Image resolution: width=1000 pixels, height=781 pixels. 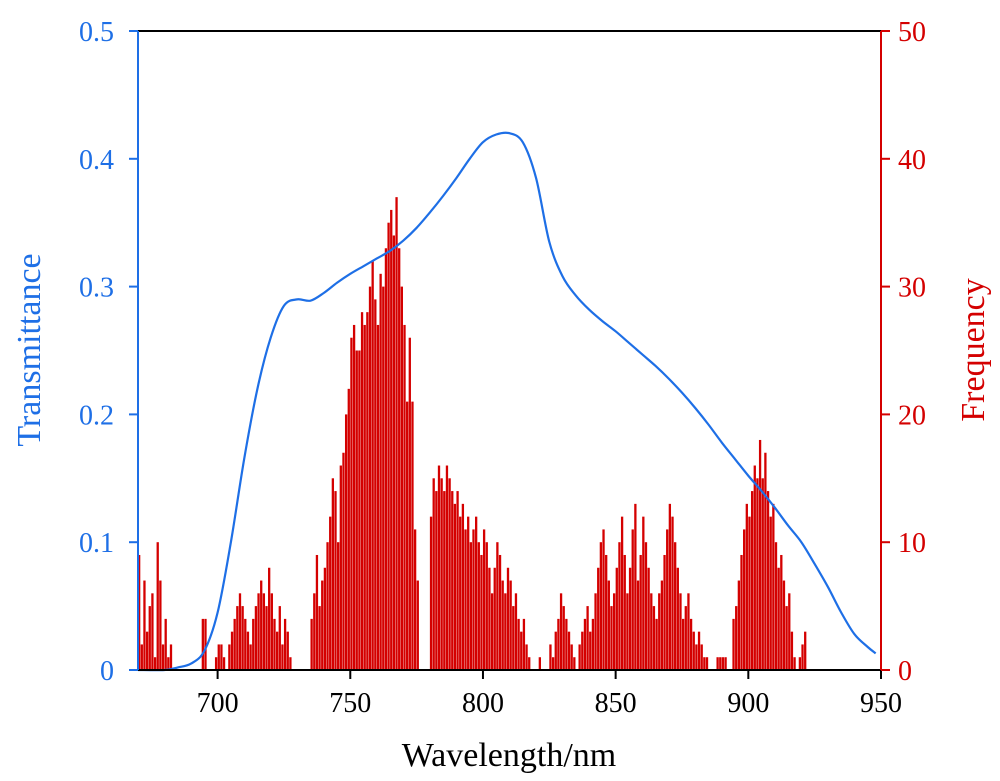 What do you see at coordinates (905, 671) in the screenshot?
I see `right-y-tick-label: 0` at bounding box center [905, 671].